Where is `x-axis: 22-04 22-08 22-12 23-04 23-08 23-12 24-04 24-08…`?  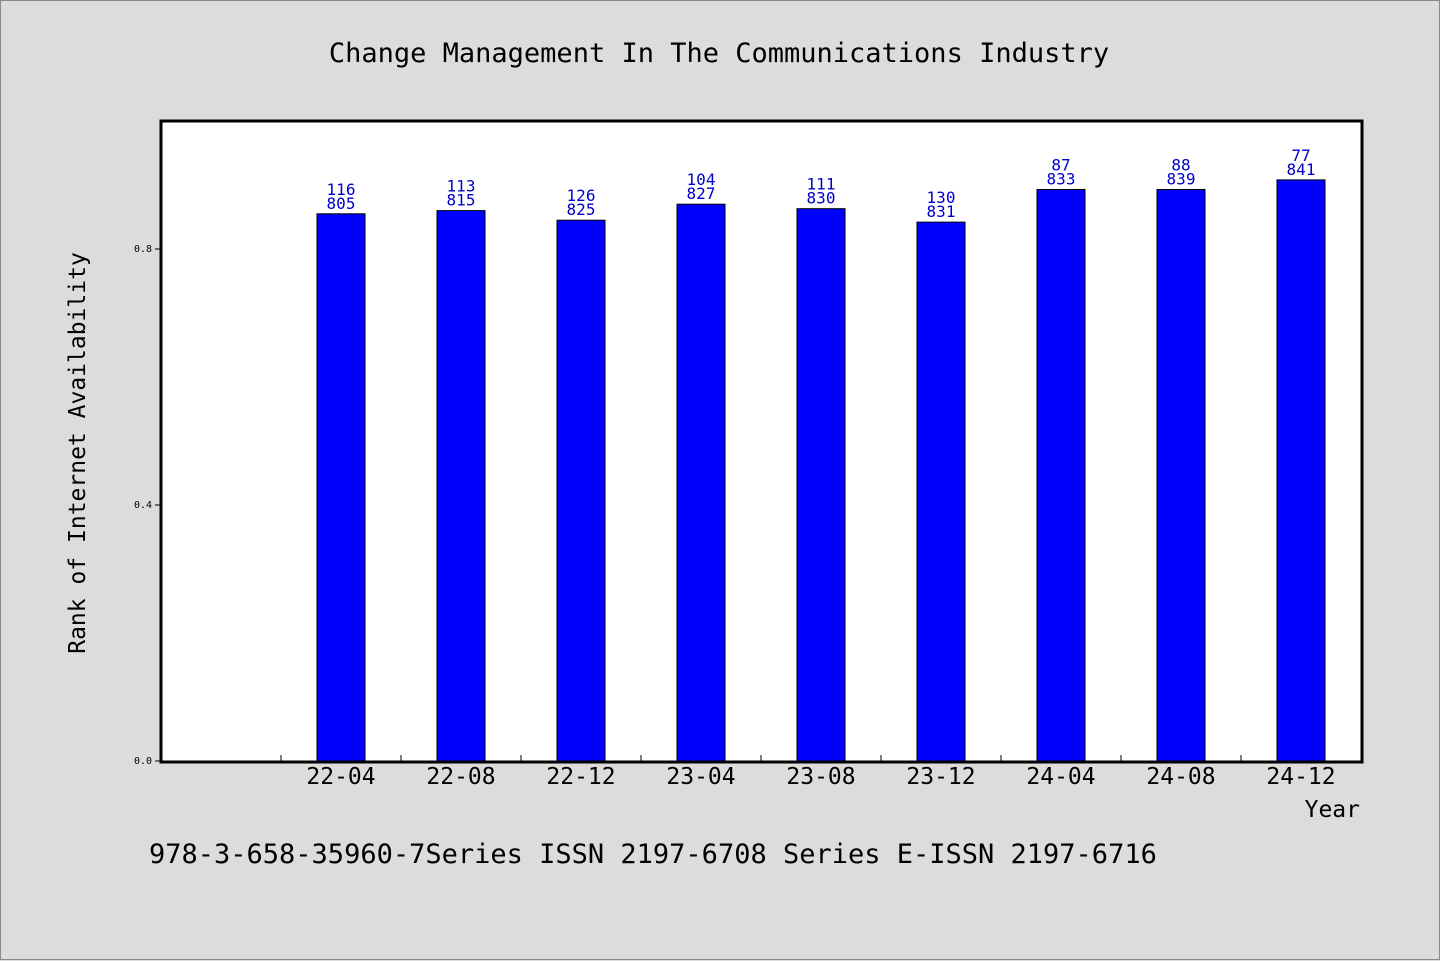 x-axis: 22-04 22-08 22-12 23-04 23-08 23-12 24-04 24-08… is located at coordinates (808, 772).